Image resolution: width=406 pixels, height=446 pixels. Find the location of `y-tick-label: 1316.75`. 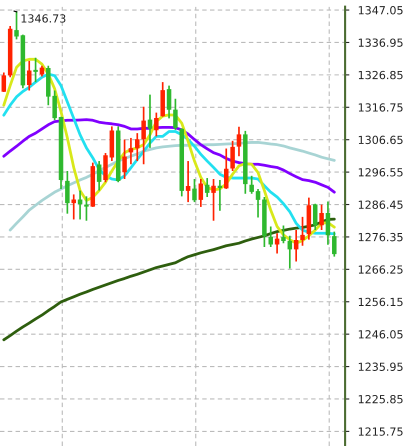

y-tick-label: 1316.75 is located at coordinates (380, 107).